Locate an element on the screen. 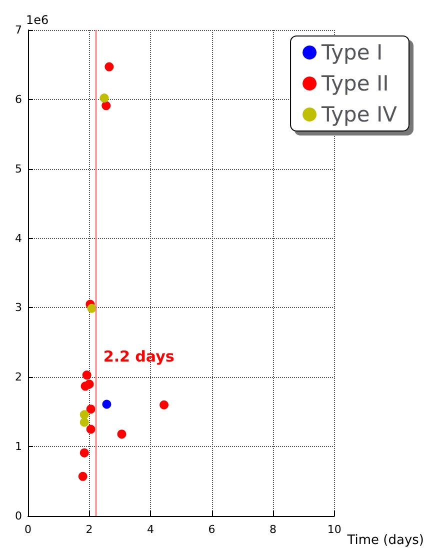 This screenshot has height=555, width=435. y-tick-label: 6 is located at coordinates (18, 99).